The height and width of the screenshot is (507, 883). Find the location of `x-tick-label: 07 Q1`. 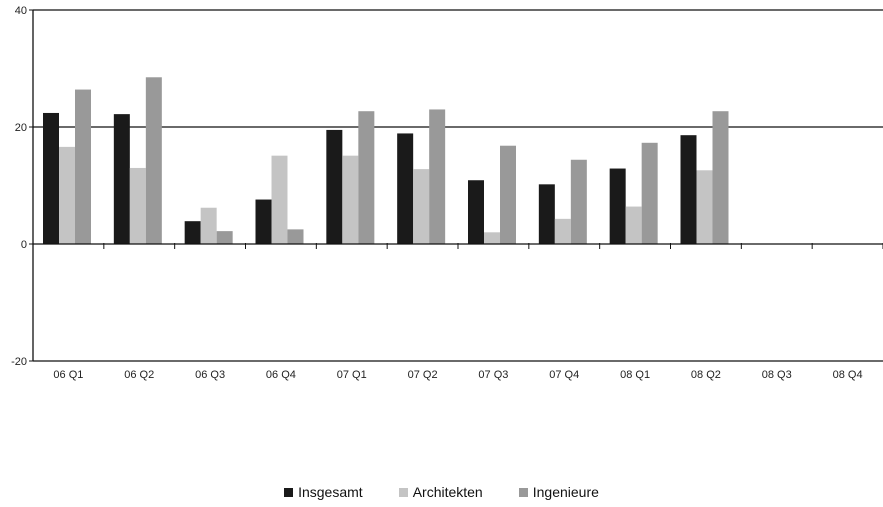

x-tick-label: 07 Q1 is located at coordinates (352, 375).